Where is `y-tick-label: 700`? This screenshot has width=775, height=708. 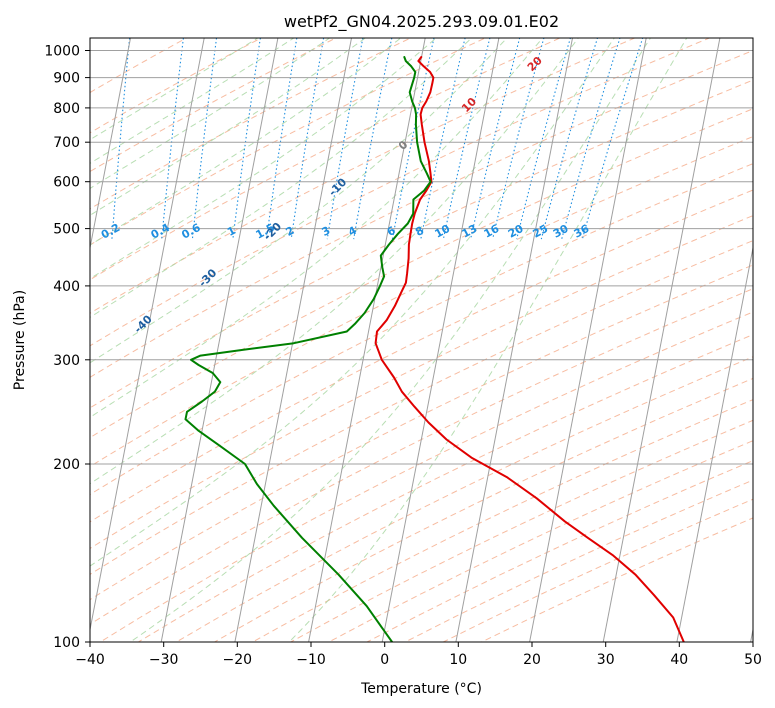
y-tick-label: 700 is located at coordinates (66, 143).